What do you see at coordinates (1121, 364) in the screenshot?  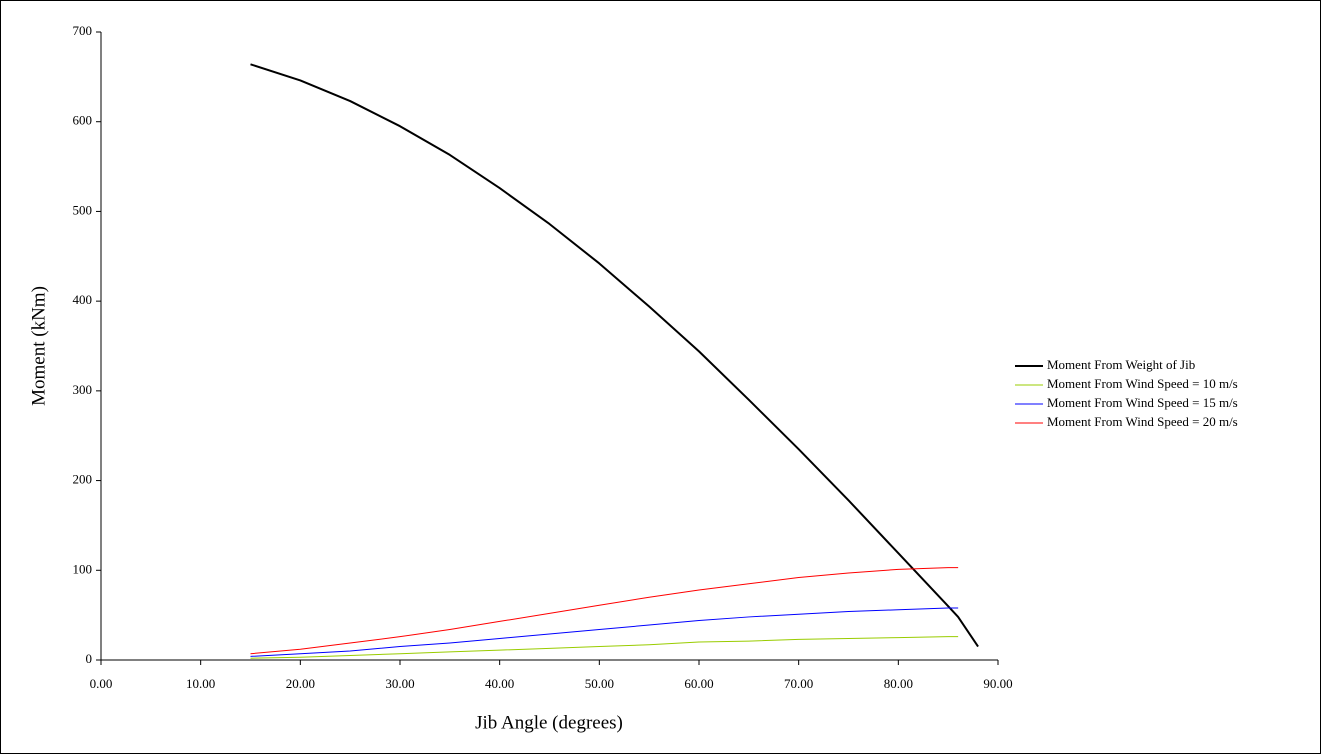 I see `legend-label: Moment From Weight of Jib` at bounding box center [1121, 364].